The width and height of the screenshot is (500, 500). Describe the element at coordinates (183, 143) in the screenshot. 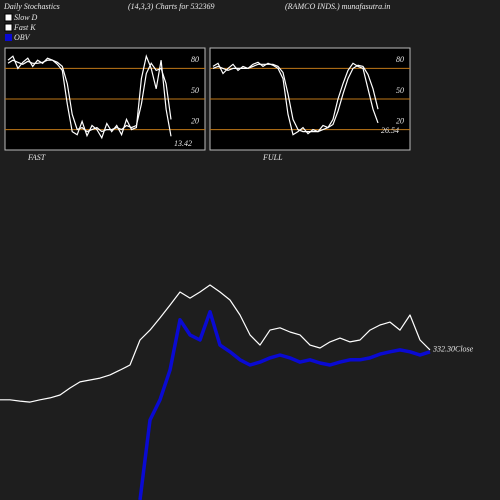

I see `value-label: 13.42` at that location.